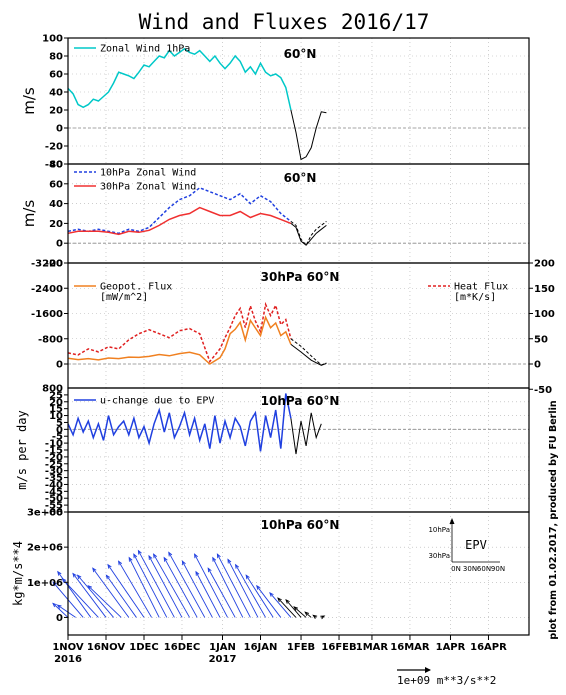 The height and width of the screenshot is (695, 566). Describe the element at coordinates (57, 437) in the screenshot. I see `y-tick-label: -5` at that location.